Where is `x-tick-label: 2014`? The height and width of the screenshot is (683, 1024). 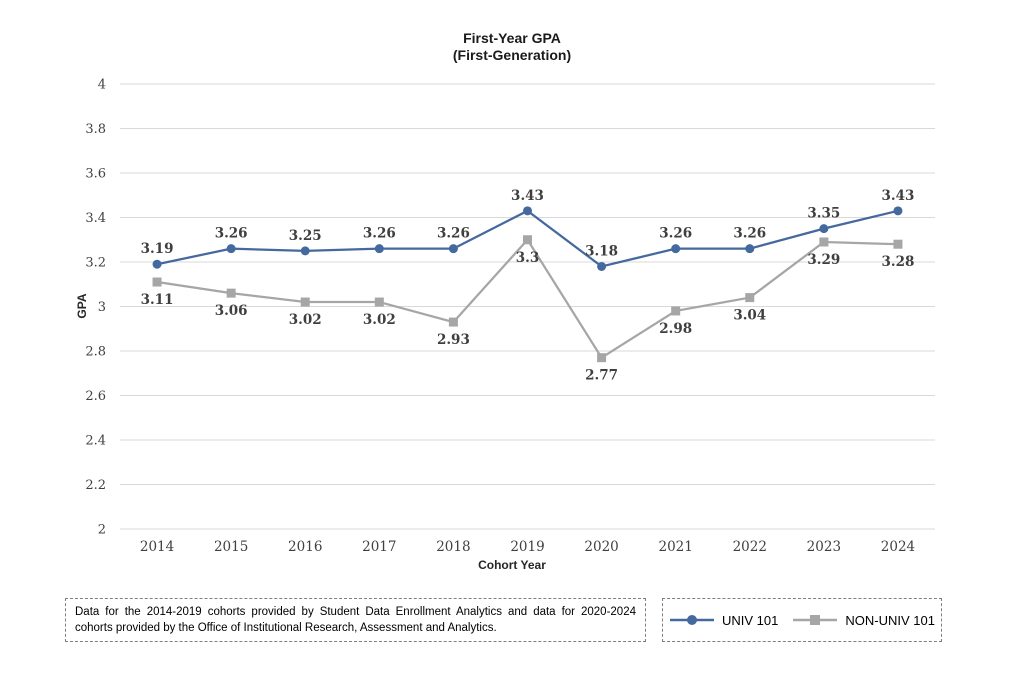
x-tick-label: 2014 is located at coordinates (157, 547).